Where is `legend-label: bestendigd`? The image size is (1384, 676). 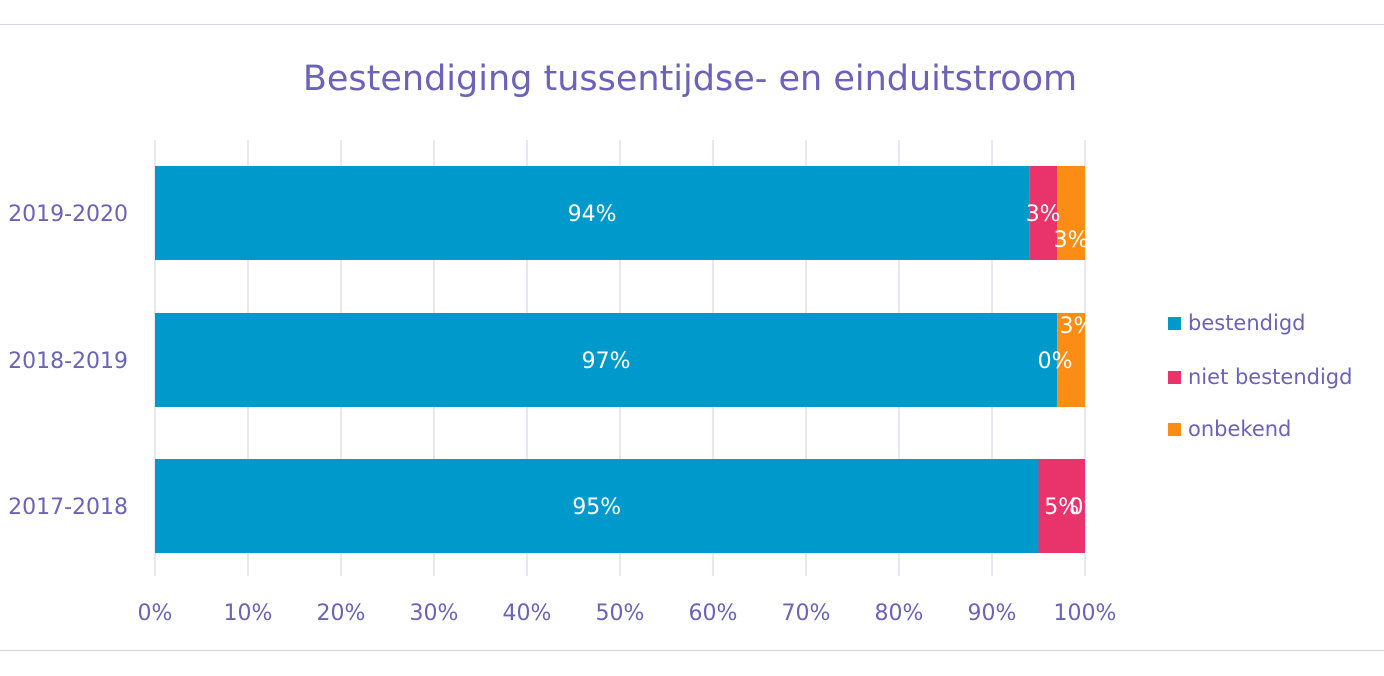
legend-label: bestendigd is located at coordinates (1246, 323).